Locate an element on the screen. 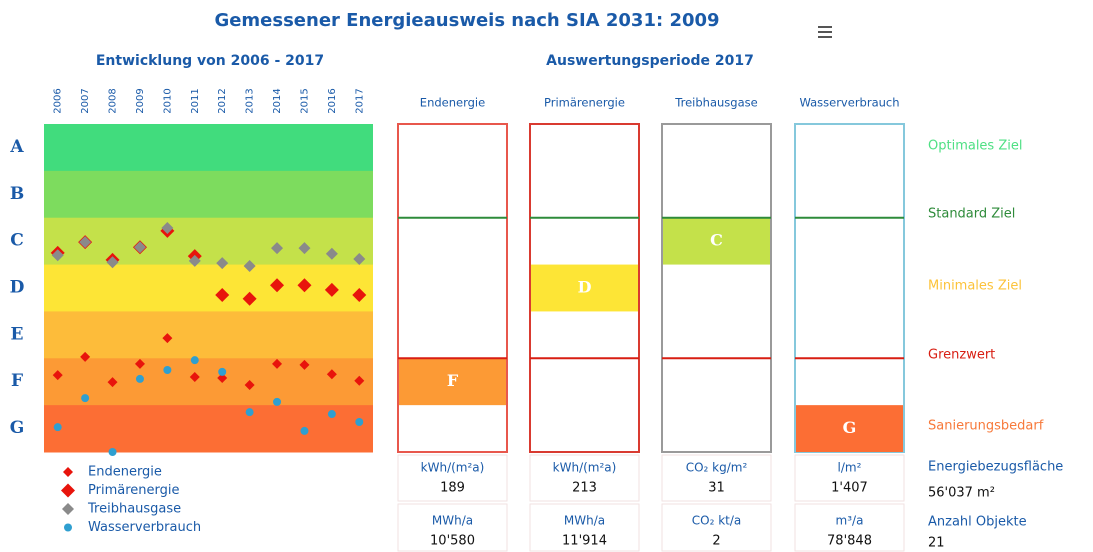  area-label: Energiebezugsfläche is located at coordinates (995, 467).